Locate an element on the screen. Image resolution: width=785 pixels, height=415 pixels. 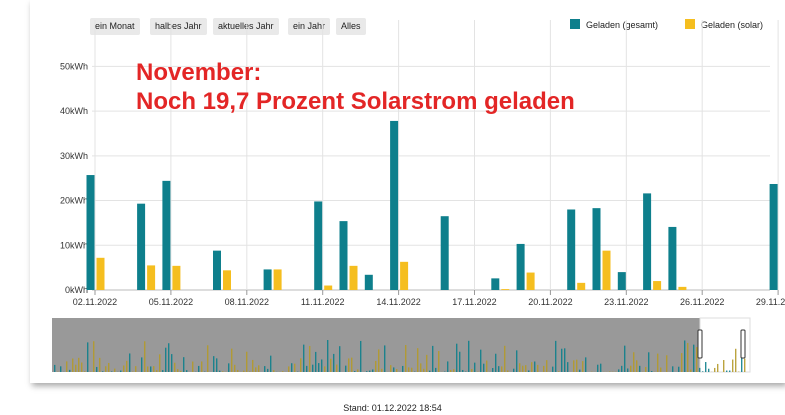
range-button-half-year: halbes Jahr is located at coordinates (178, 26).